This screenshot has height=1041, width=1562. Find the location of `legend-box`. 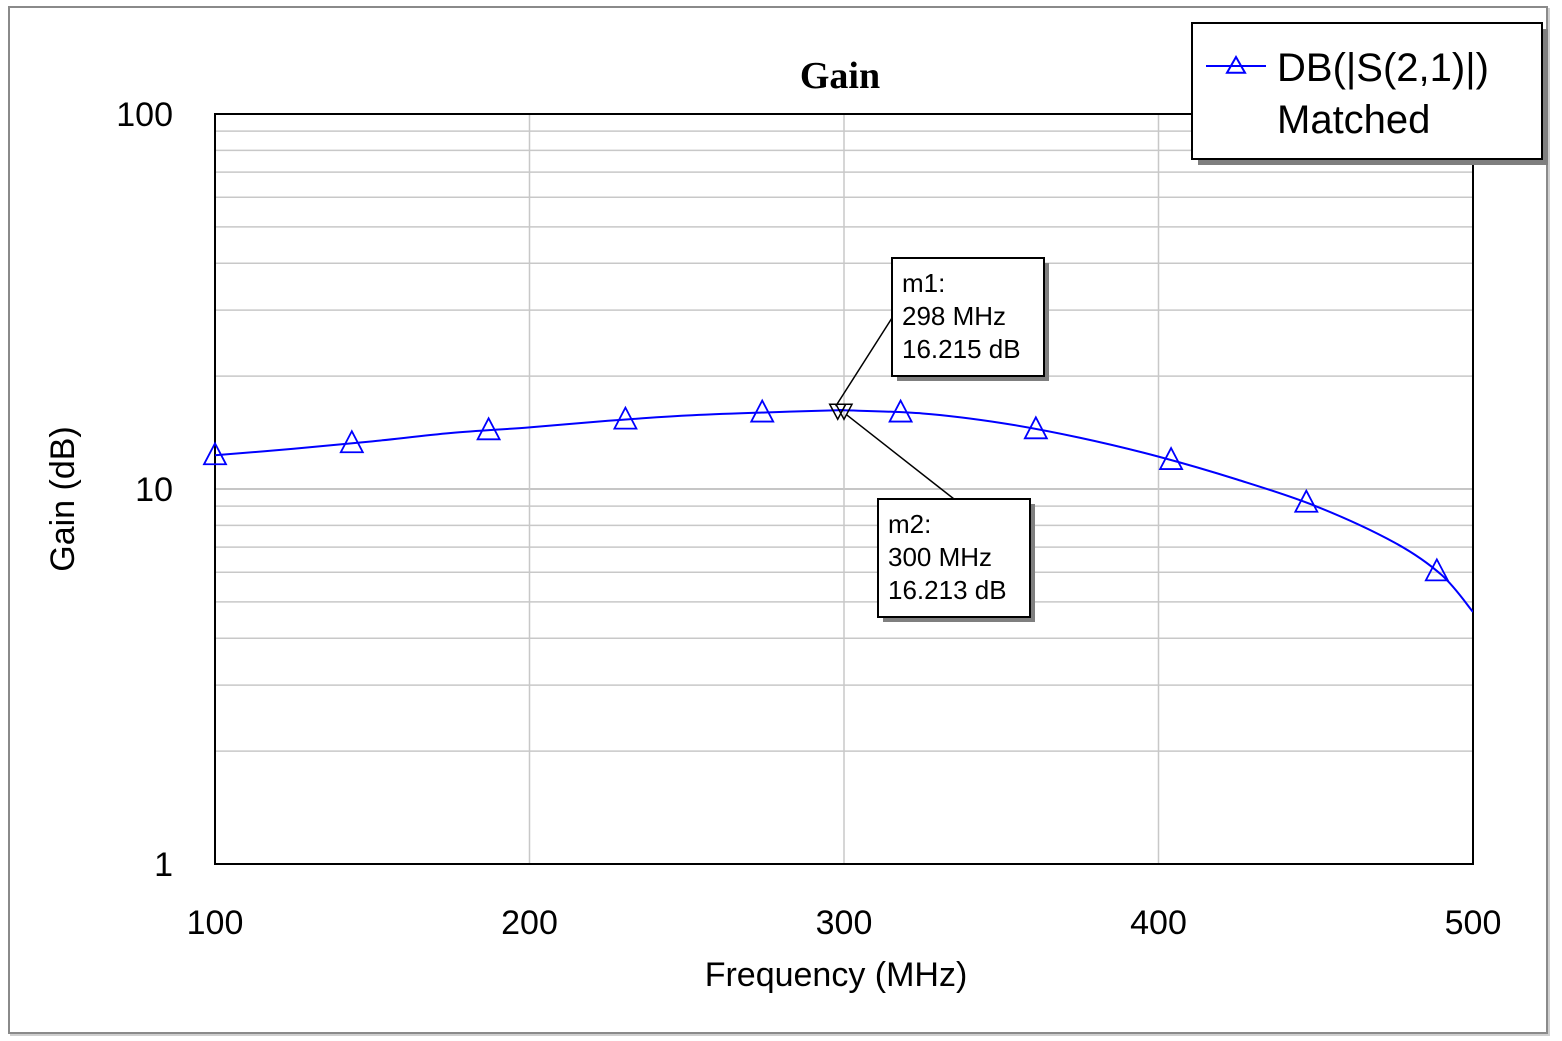

legend-box is located at coordinates (1367, 91).